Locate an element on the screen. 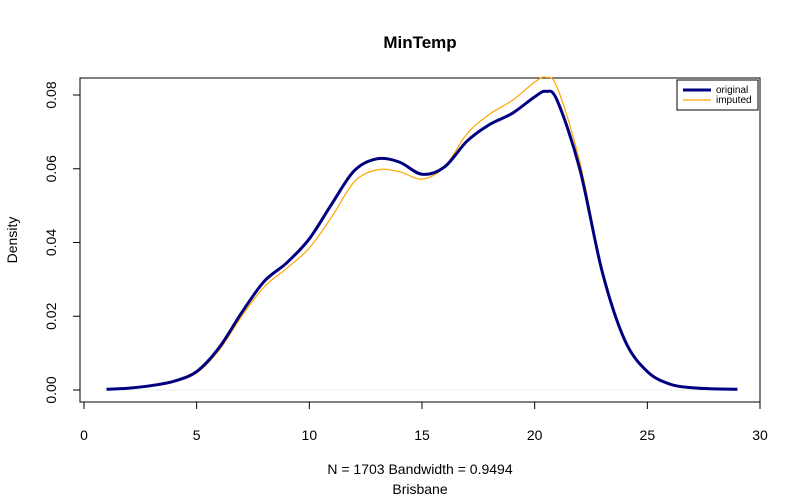  y-tick-label: 0.04 is located at coordinates (51, 242).